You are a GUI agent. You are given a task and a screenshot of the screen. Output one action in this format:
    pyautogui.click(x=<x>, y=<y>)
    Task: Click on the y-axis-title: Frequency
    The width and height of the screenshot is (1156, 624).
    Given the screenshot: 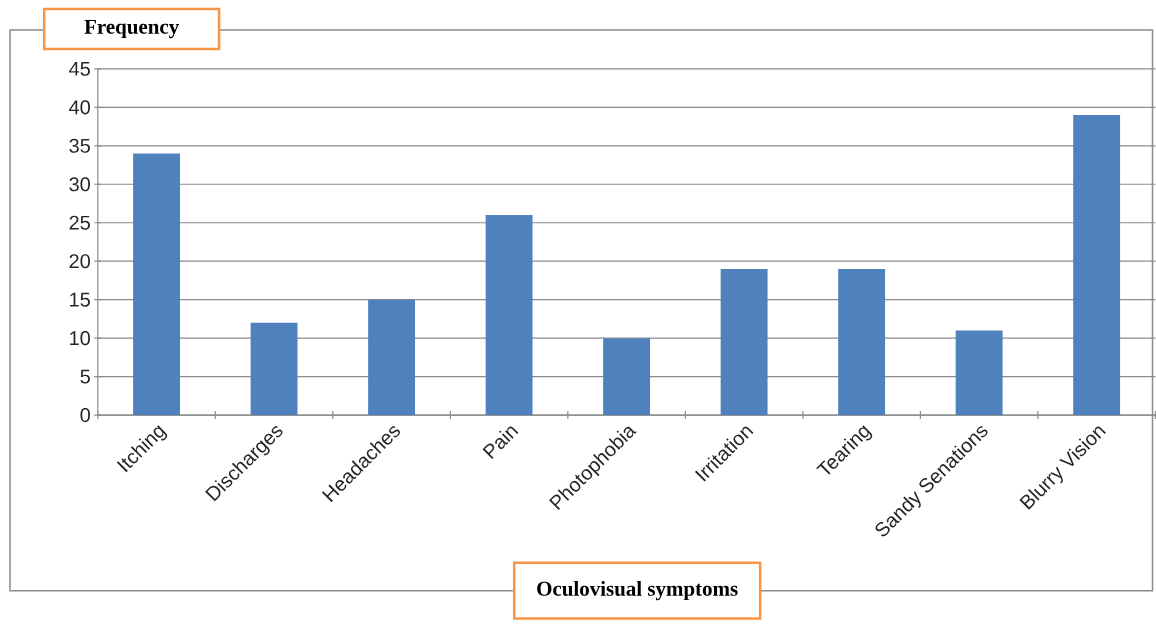 What is the action you would take?
    pyautogui.click(x=131, y=29)
    